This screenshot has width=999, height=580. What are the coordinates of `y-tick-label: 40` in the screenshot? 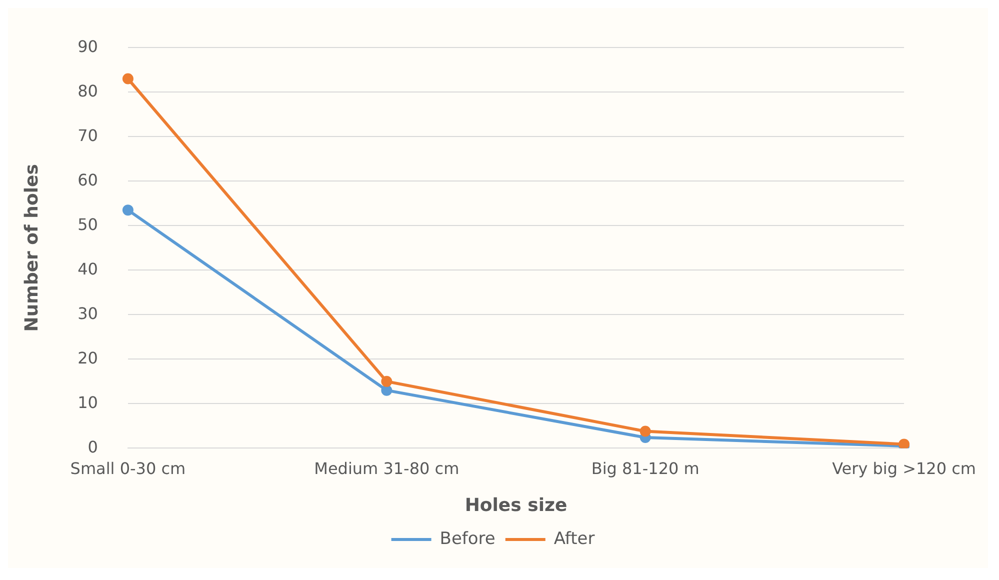 It's located at (88, 268).